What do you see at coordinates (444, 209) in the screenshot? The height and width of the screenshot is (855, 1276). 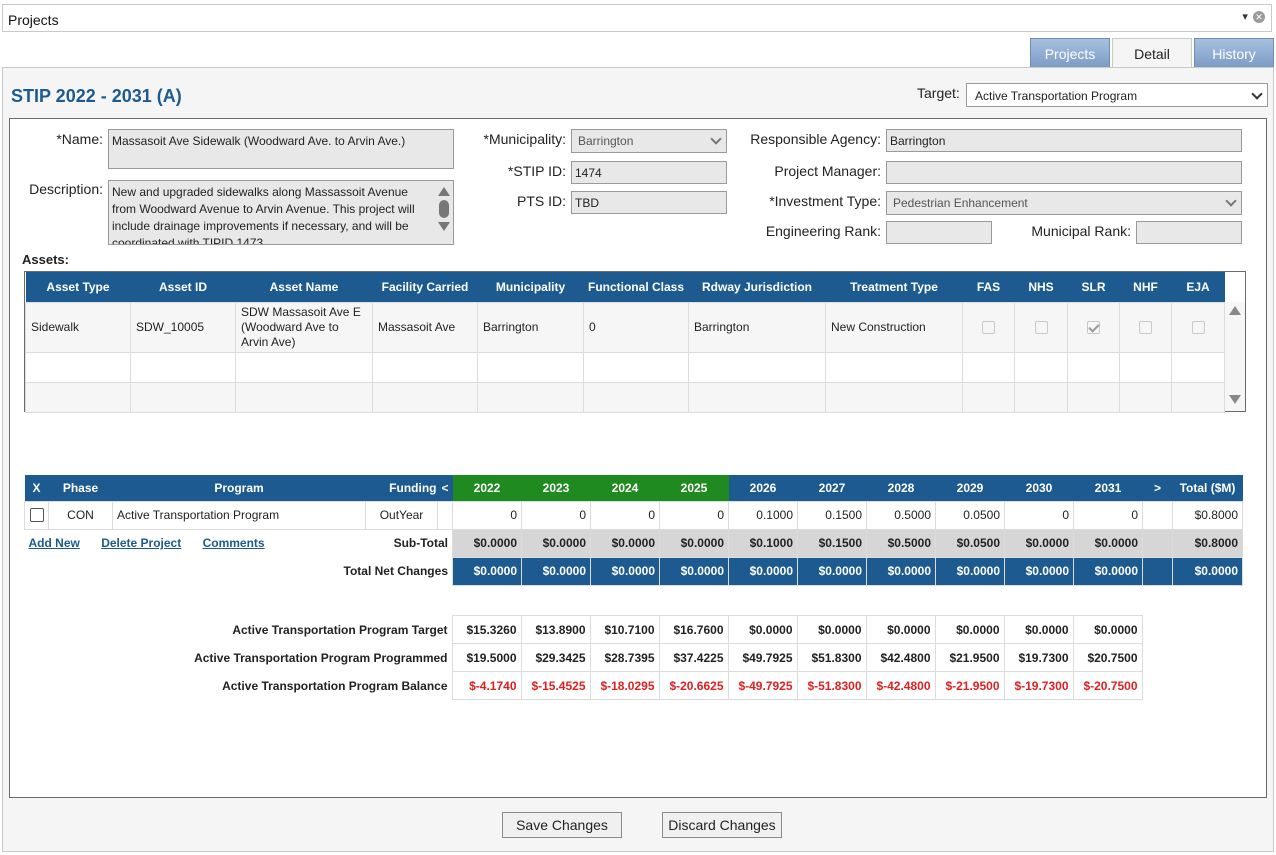 I see `scroll-thumb` at bounding box center [444, 209].